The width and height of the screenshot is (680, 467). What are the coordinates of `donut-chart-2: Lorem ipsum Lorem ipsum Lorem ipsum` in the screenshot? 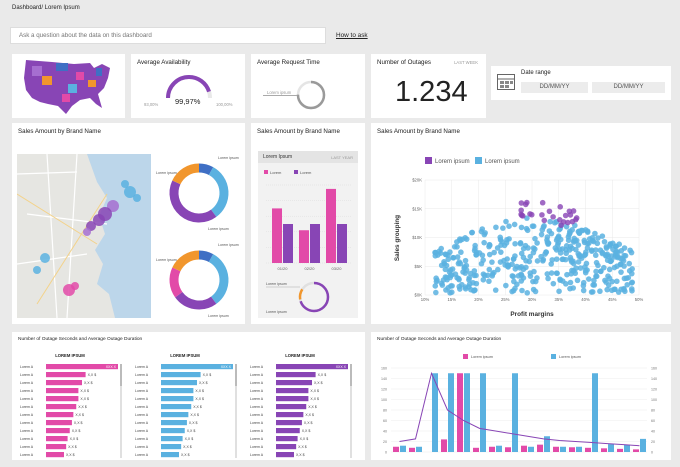 It's located at (199, 280).